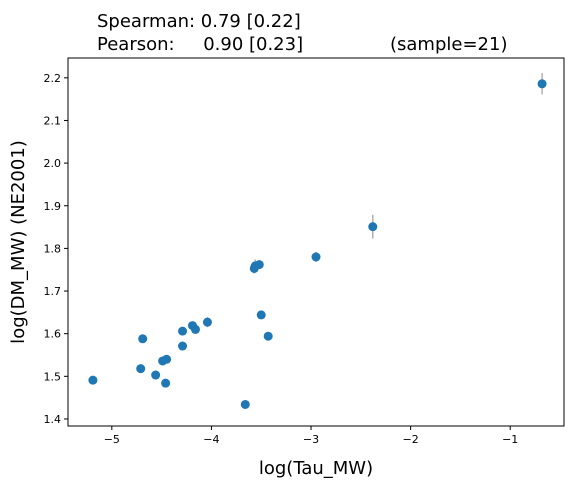 The width and height of the screenshot is (574, 492). Describe the element at coordinates (53, 291) in the screenshot. I see `y-tick-label-3: 1.7` at that location.